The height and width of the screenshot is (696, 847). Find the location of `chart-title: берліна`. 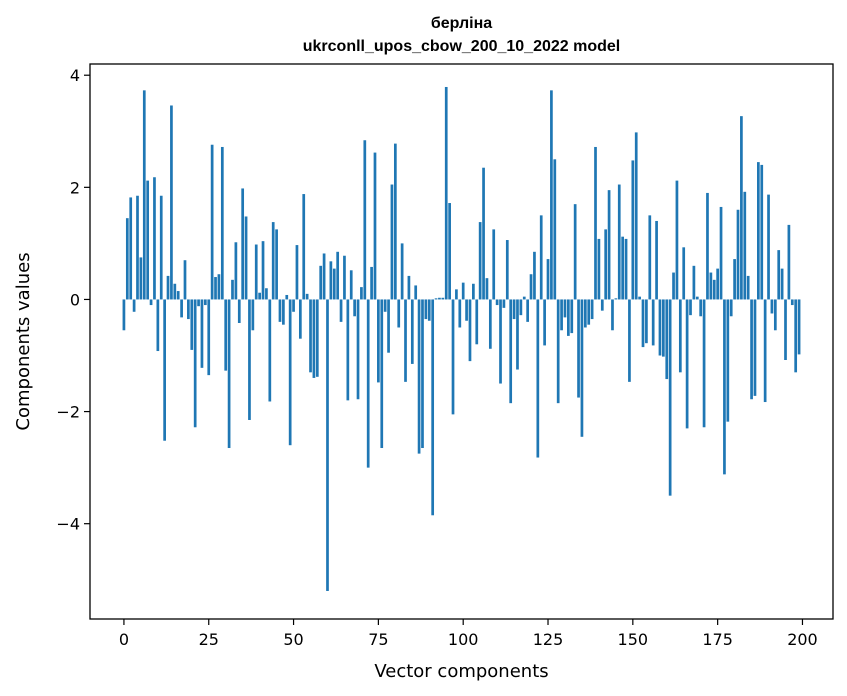

chart-title: берліна is located at coordinates (461, 23).